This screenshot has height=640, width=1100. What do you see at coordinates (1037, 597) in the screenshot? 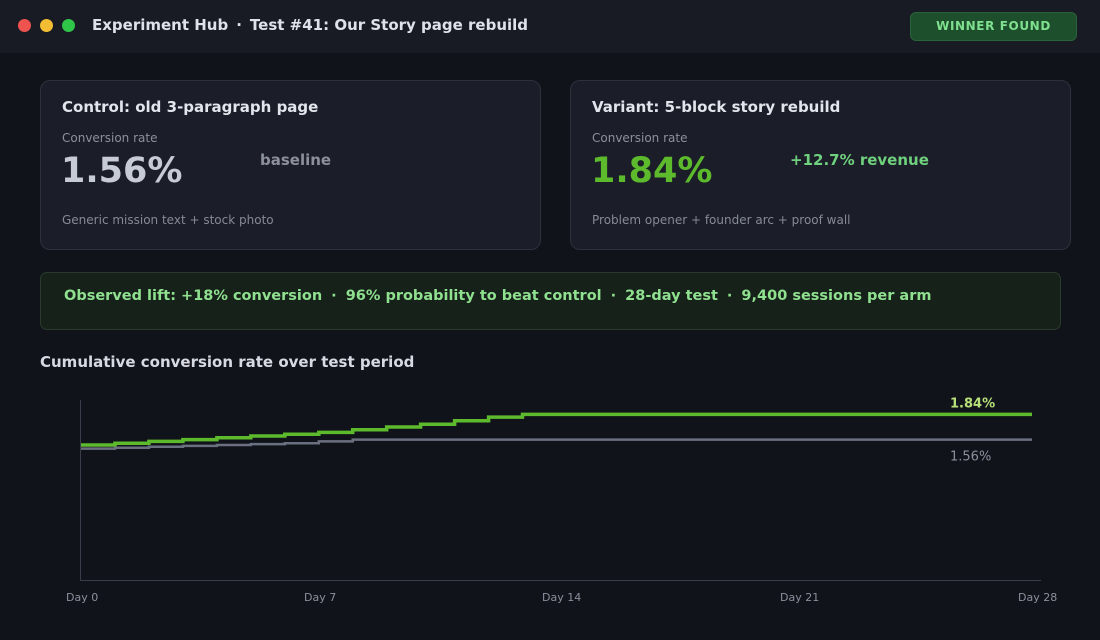
I see `x-tick-label: Day 28` at bounding box center [1037, 597].